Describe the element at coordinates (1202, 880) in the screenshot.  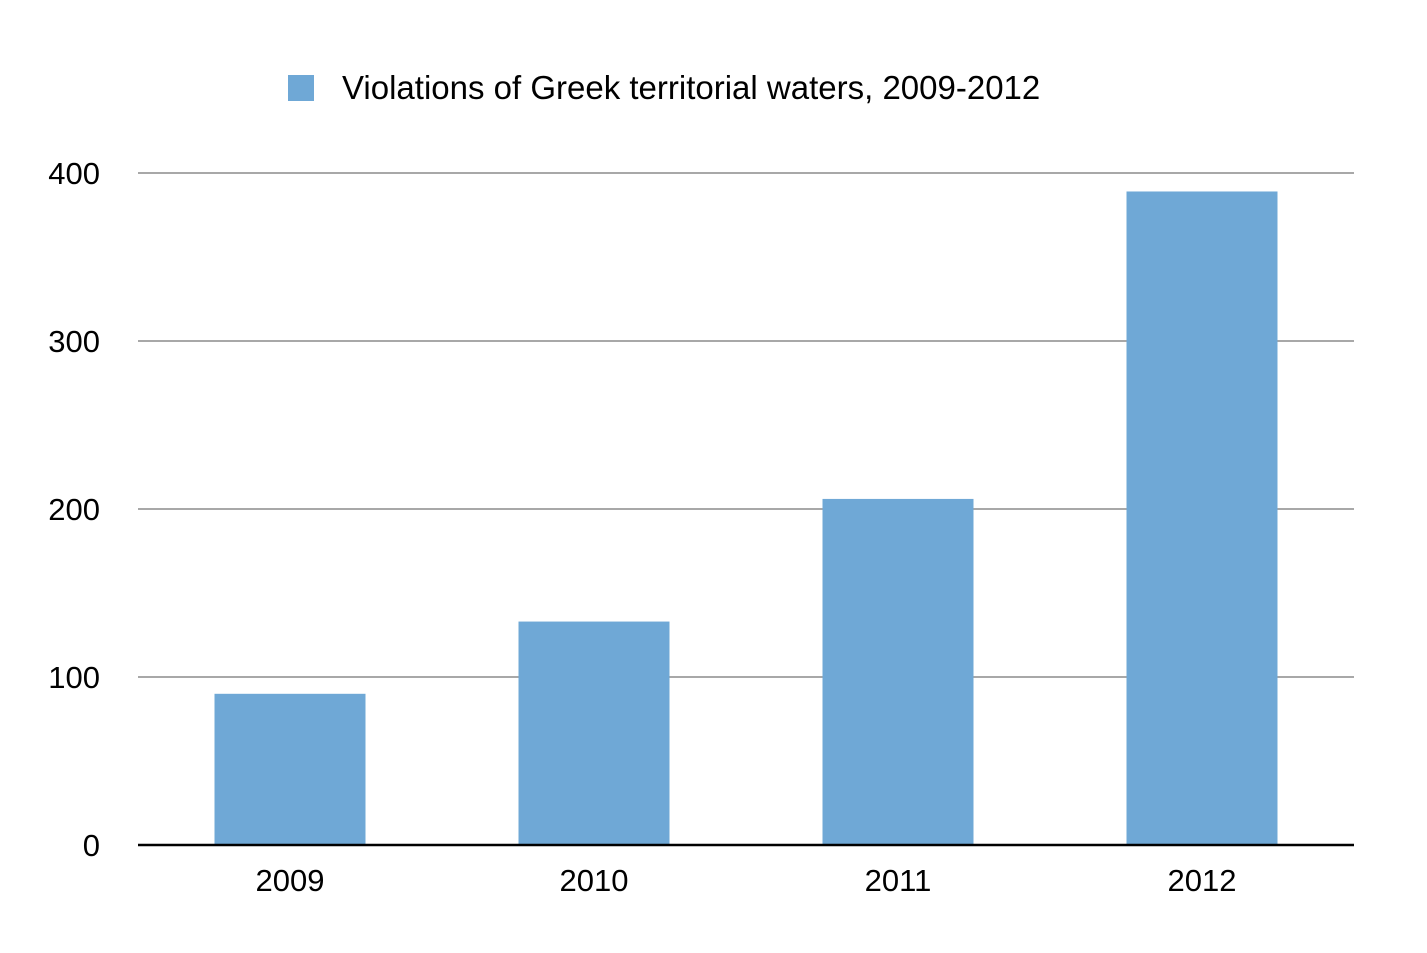
I see `x-tick-label: 2012` at that location.